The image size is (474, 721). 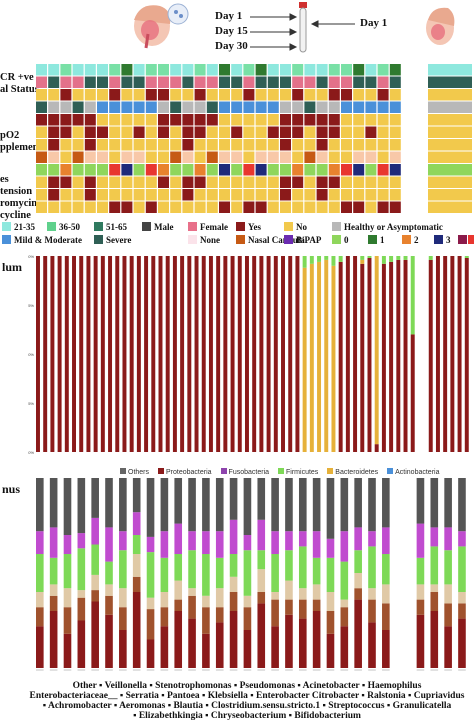 What do you see at coordinates (346, 240) in the screenshot?
I see `legend-label: 0` at bounding box center [346, 240].